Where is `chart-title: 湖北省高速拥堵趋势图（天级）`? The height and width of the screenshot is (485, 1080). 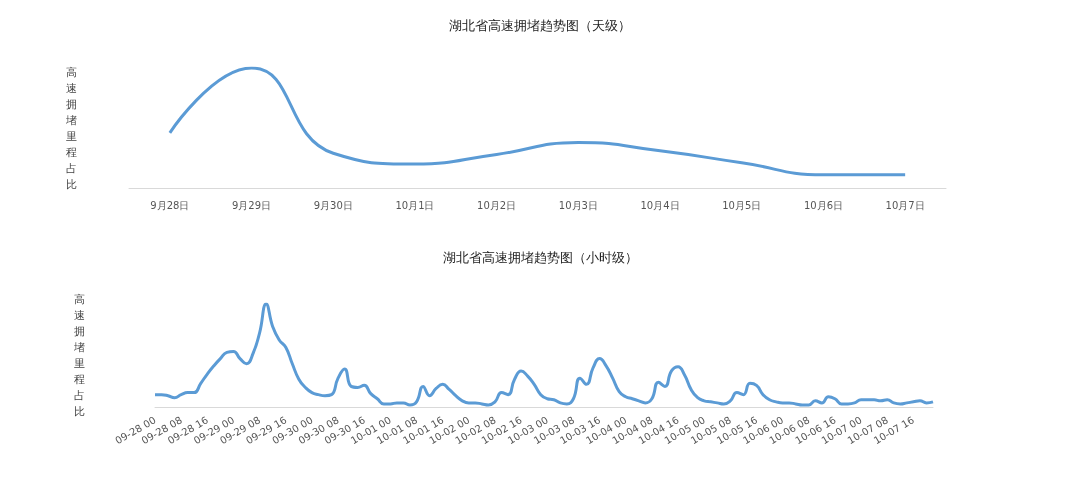
chart-title: 湖北省高速拥堵趋势图（天级） is located at coordinates (540, 25).